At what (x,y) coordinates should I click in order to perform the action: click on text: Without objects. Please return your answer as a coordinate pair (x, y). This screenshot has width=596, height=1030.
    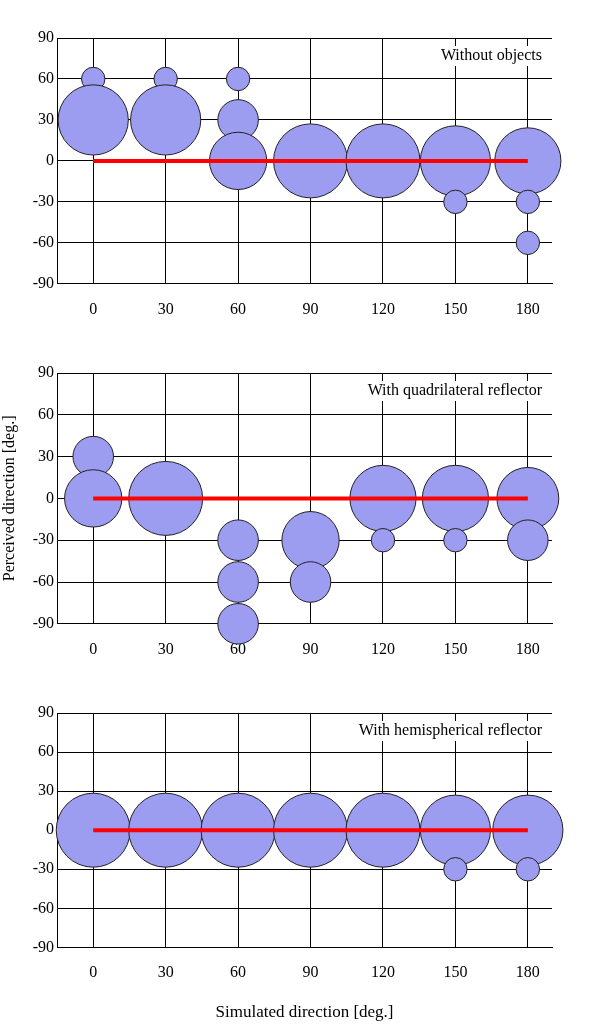
    Looking at the image, I should click on (491, 55).